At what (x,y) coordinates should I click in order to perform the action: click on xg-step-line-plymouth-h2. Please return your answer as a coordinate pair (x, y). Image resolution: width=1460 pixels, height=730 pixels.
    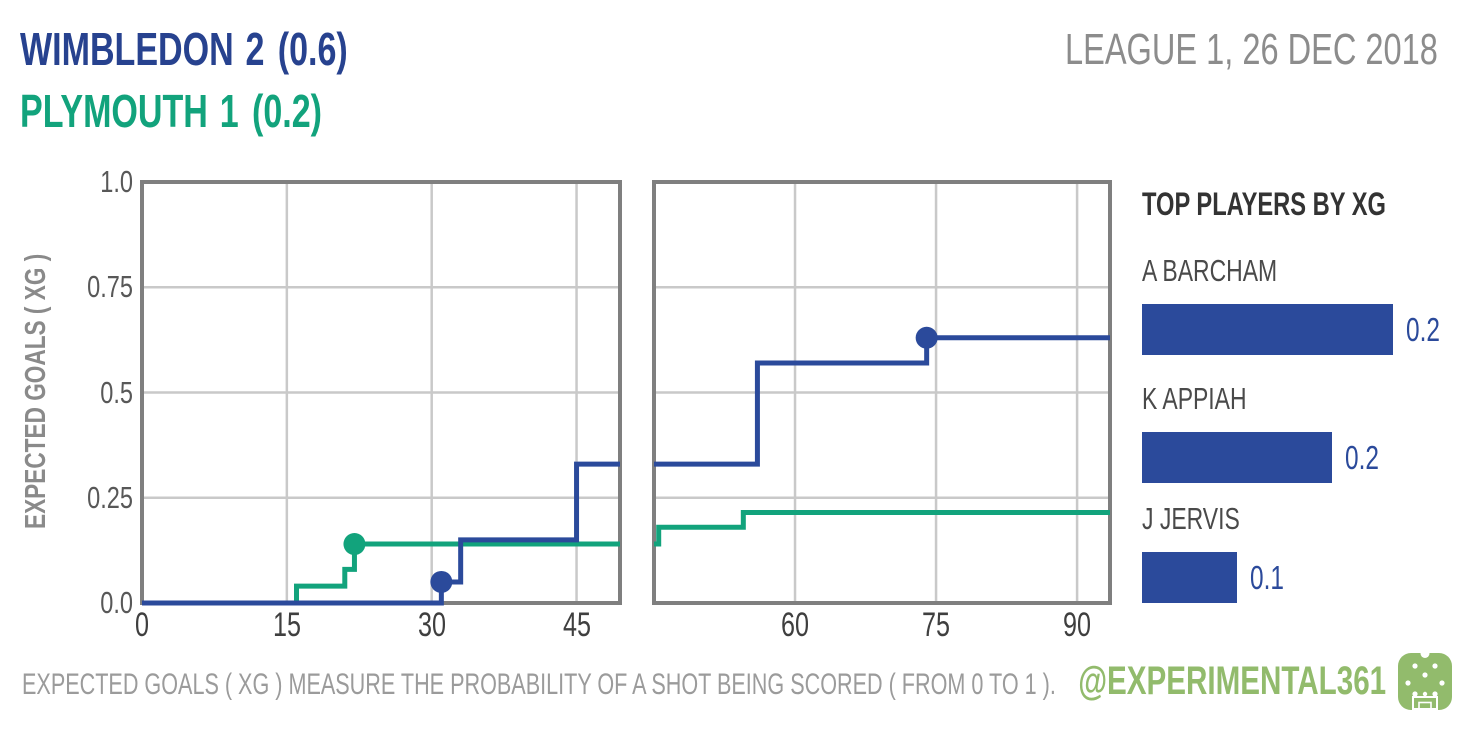
    Looking at the image, I should click on (882, 528).